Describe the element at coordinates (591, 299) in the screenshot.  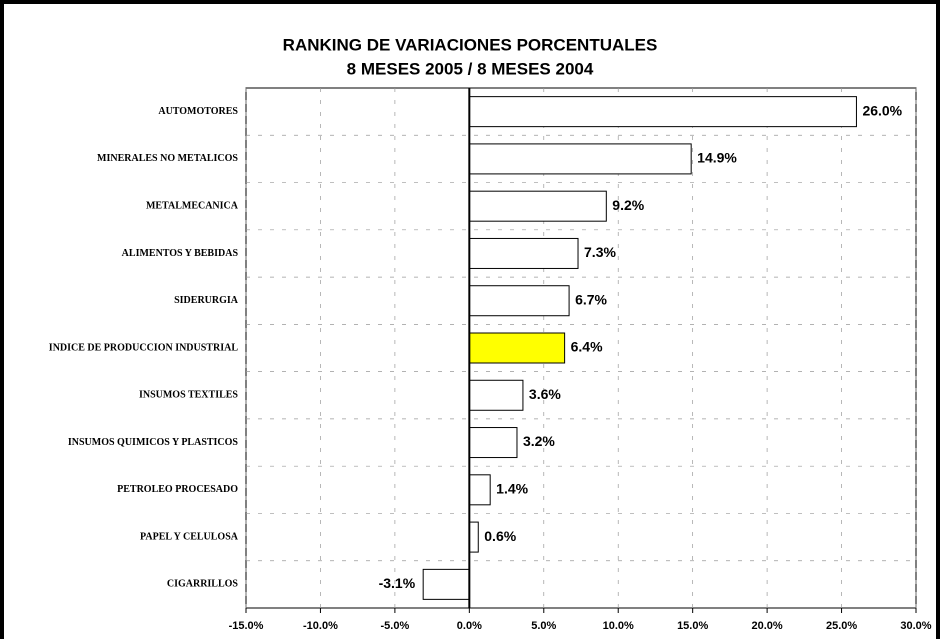
I see `value-label: 6.7%` at that location.